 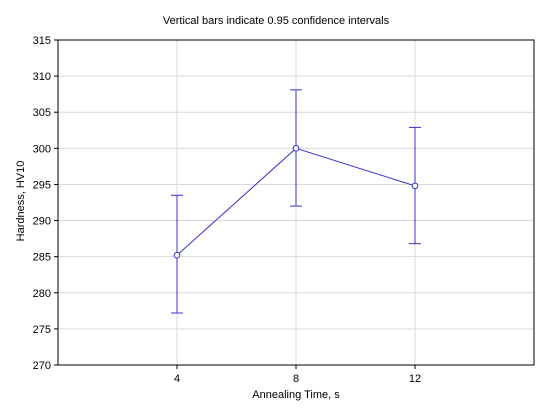 I want to click on x-axis: 4 8 12, so click(x=297, y=375).